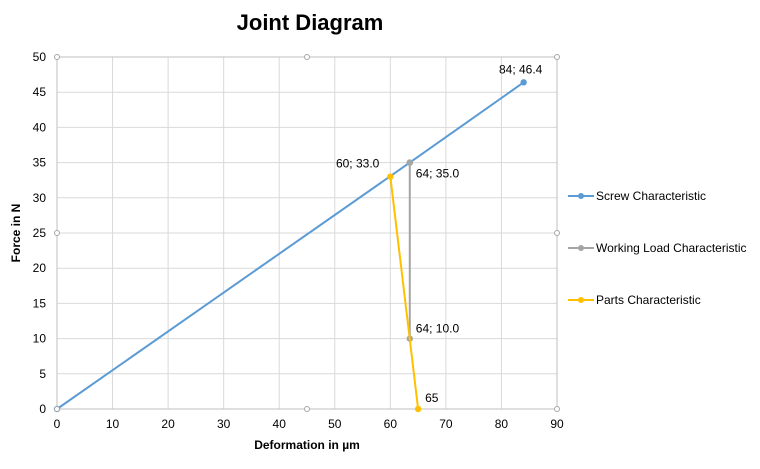  What do you see at coordinates (40, 57) in the screenshot?
I see `y-tick-label: 50` at bounding box center [40, 57].